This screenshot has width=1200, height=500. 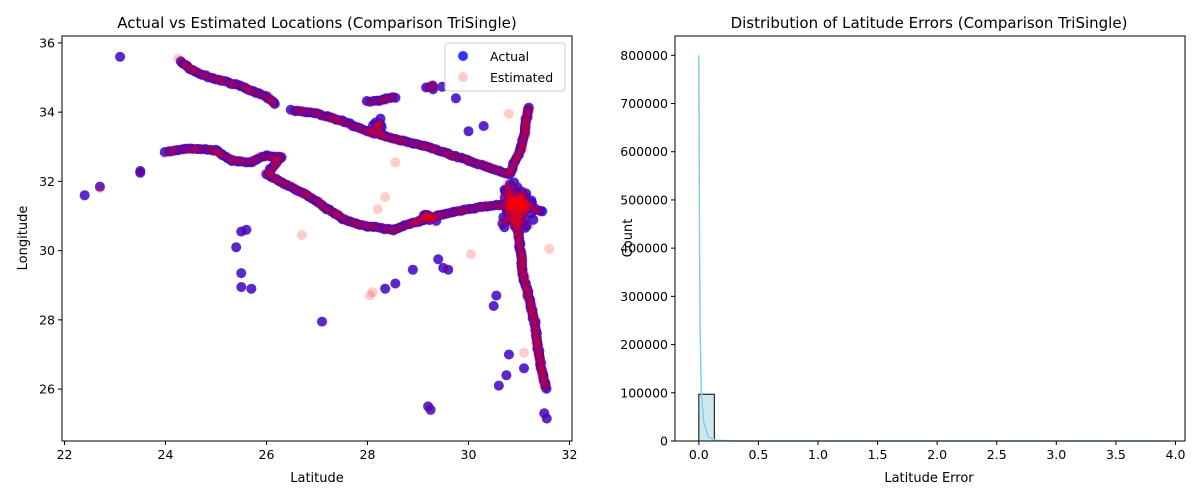 I want to click on legend-marker-actual, so click(x=463, y=56).